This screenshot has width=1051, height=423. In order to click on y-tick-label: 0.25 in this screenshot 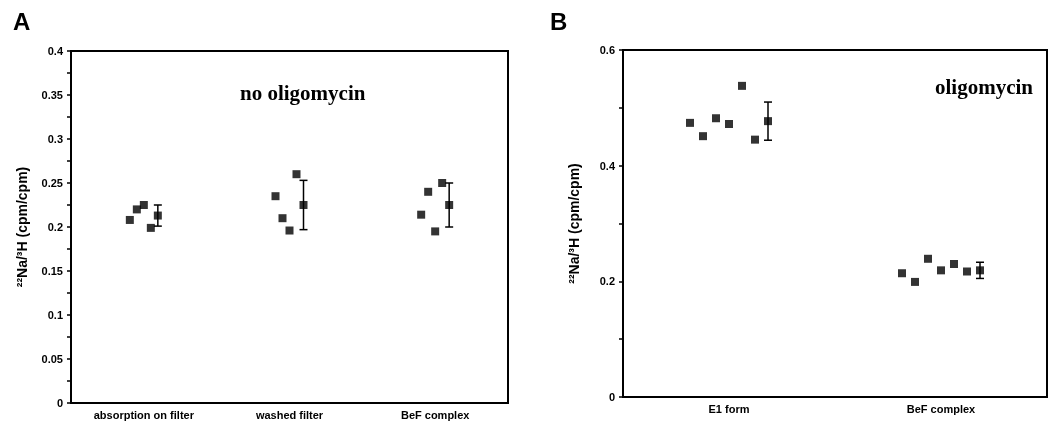, I will do `click(52, 183)`.